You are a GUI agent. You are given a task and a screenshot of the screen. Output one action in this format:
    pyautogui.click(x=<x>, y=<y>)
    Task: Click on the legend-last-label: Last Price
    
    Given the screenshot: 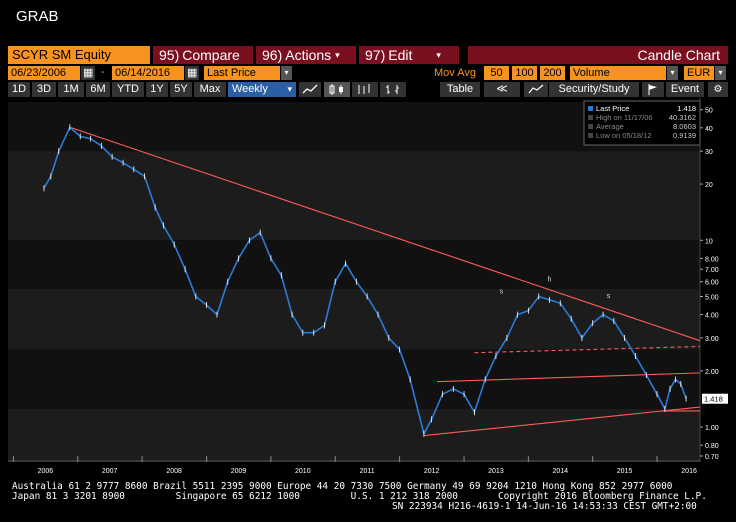 What is the action you would take?
    pyautogui.click(x=612, y=108)
    